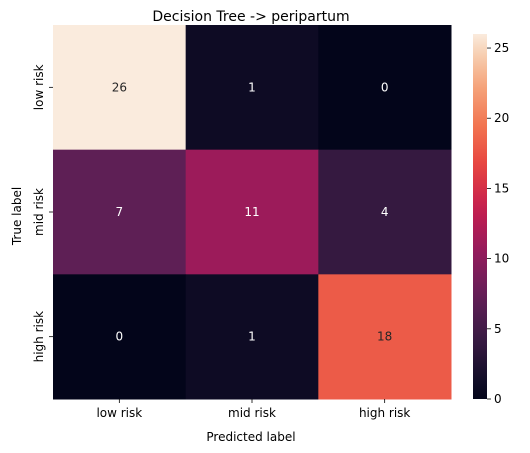 Image resolution: width=530 pixels, height=453 pixels. I want to click on y-tick-label: low risk, so click(39, 87).